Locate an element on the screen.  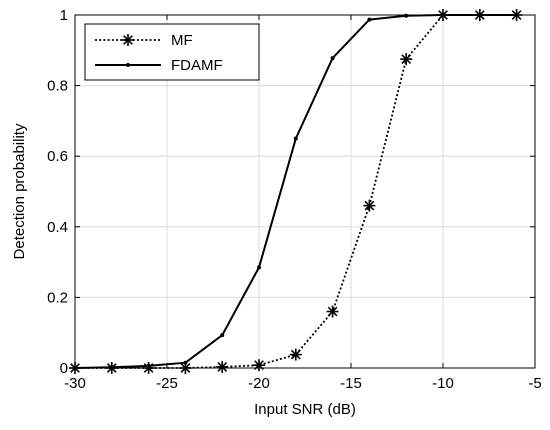
legend-dot-marker is located at coordinates (128, 65).